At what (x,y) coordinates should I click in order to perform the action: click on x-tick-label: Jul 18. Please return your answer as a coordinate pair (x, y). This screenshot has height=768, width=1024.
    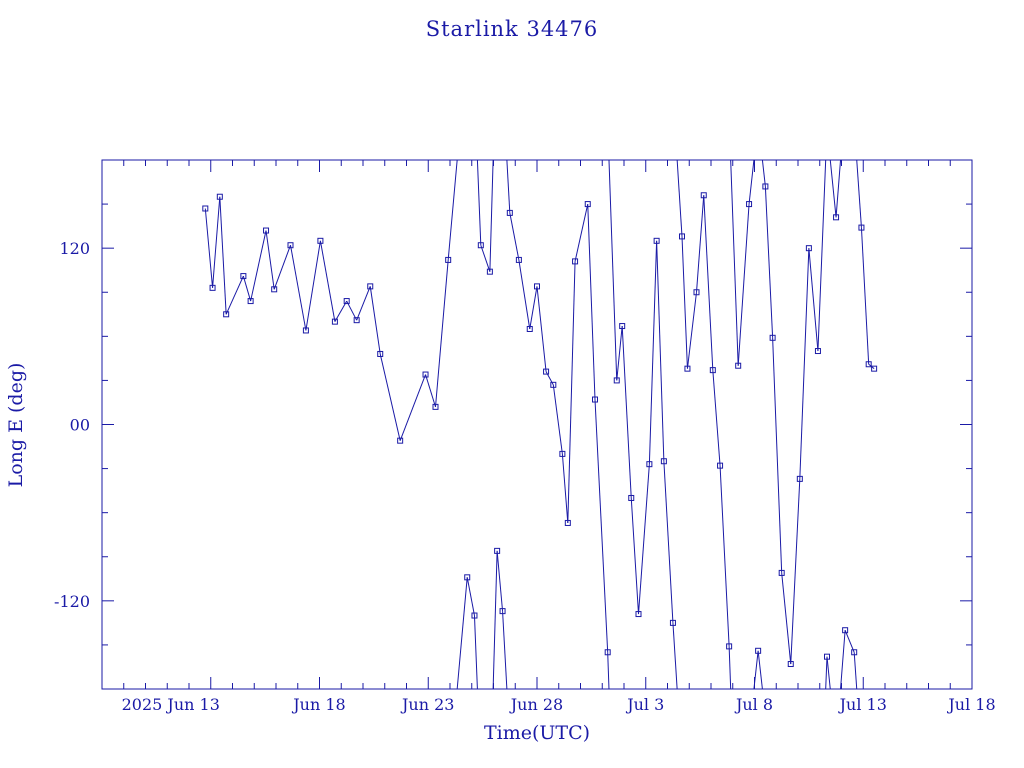
    Looking at the image, I should click on (970, 704).